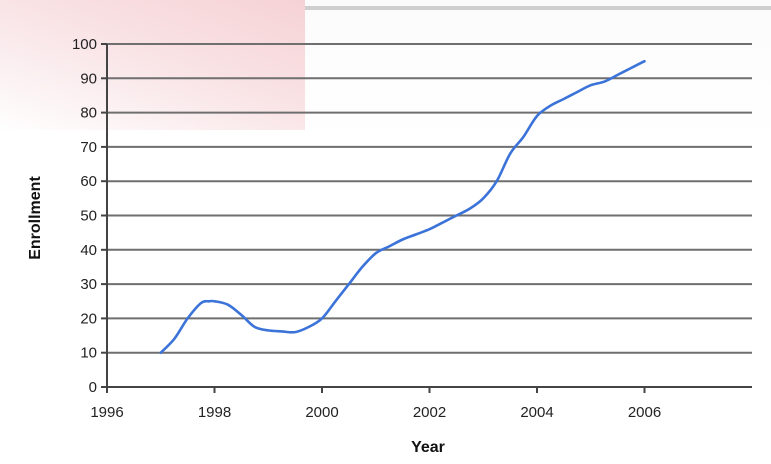 The height and width of the screenshot is (464, 771). Describe the element at coordinates (88, 318) in the screenshot. I see `y-tick-label-20: 20` at that location.